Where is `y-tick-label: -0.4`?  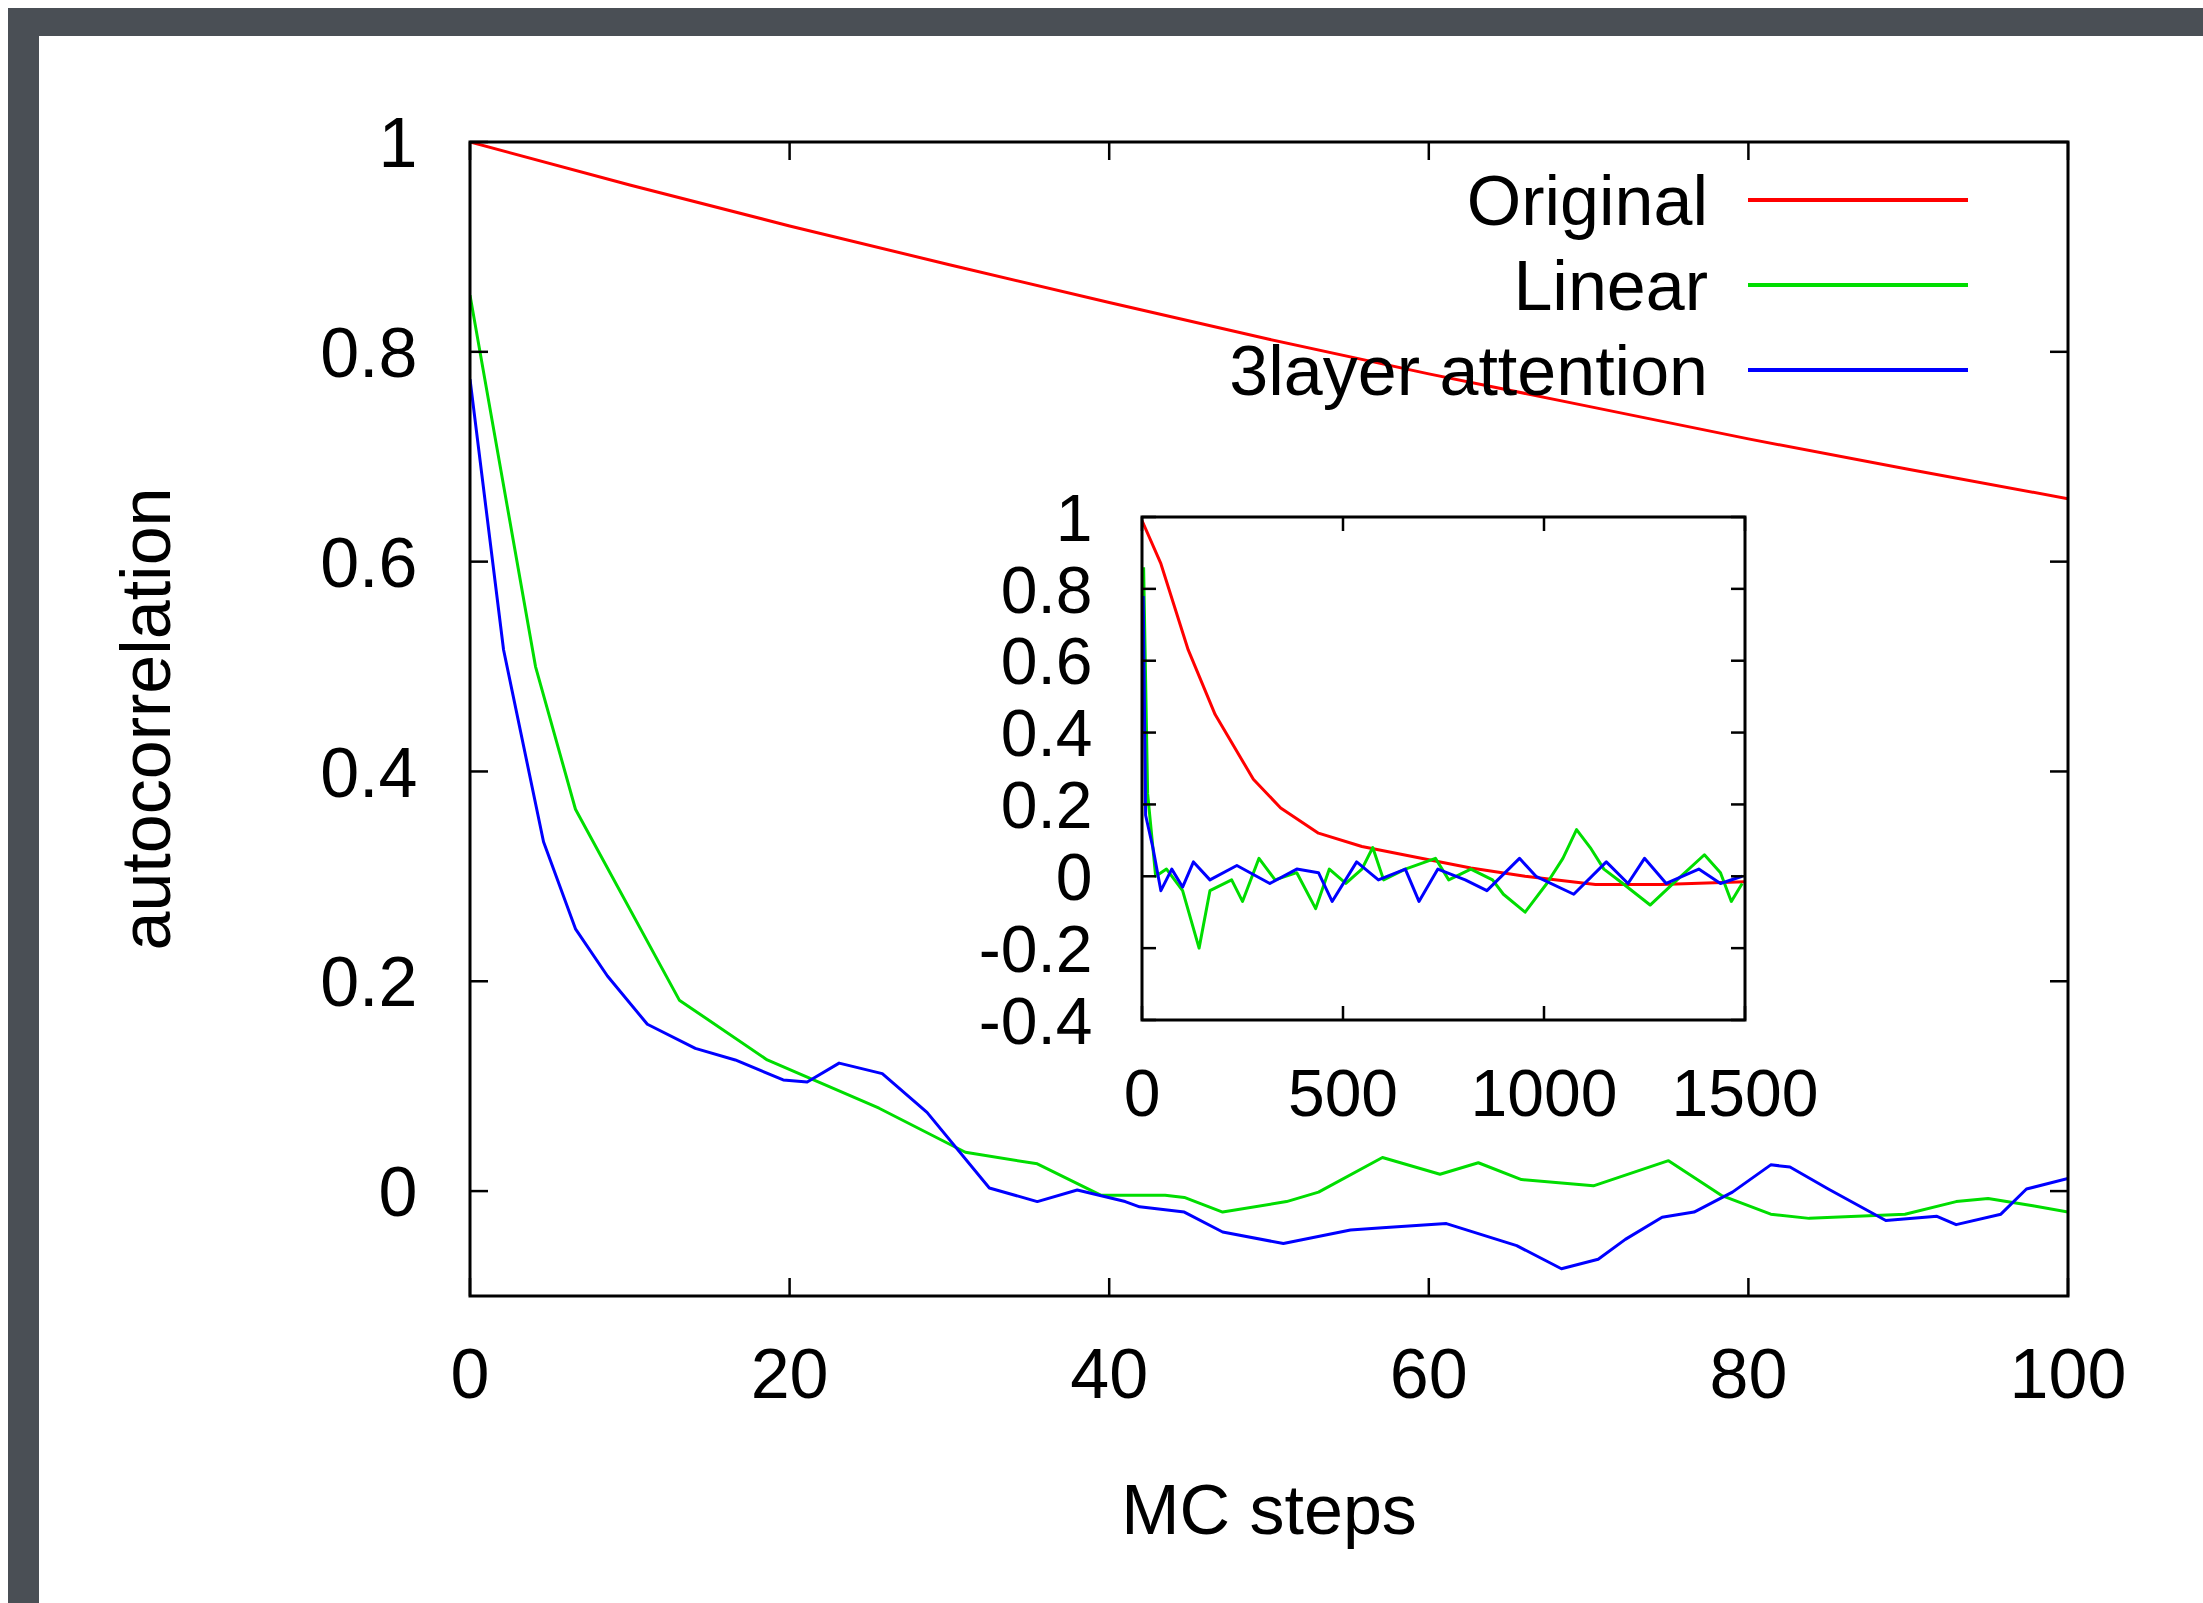
y-tick-label: -0.4 is located at coordinates (1035, 1020).